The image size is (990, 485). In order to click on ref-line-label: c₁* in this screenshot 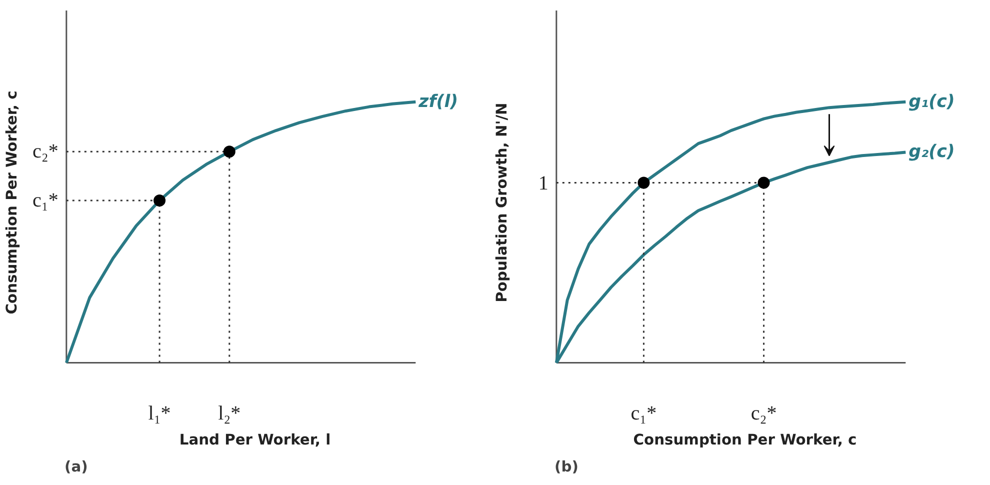, I will do `click(45, 200)`.